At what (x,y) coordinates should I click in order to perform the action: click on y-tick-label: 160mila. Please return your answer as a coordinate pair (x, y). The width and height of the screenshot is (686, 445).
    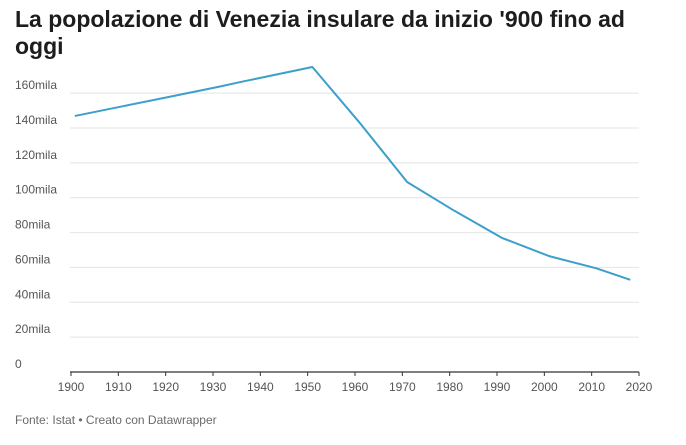
    Looking at the image, I should click on (36, 85).